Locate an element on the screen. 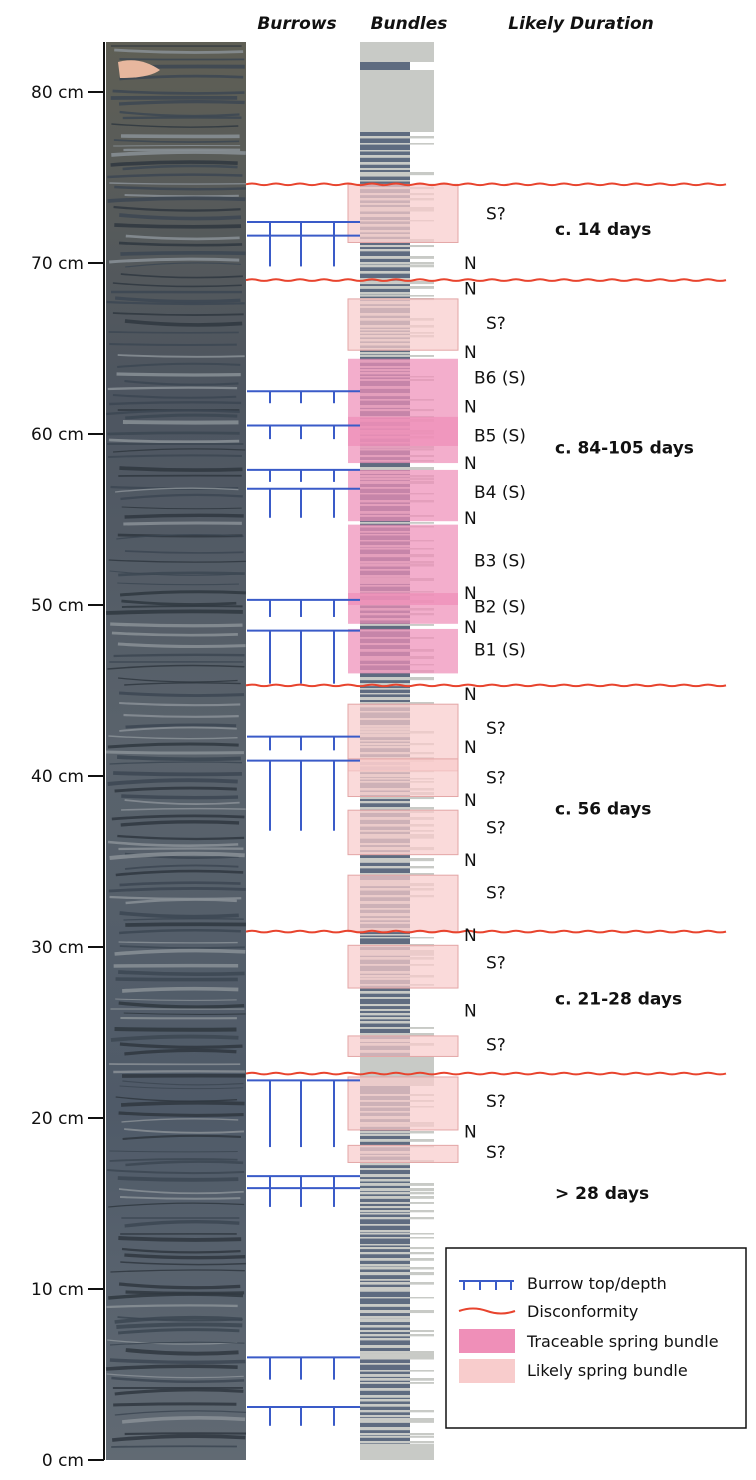 Image resolution: width=756 pixels, height=1480 pixels. legend-item-disconformity: Disconformity is located at coordinates (548, 1311).